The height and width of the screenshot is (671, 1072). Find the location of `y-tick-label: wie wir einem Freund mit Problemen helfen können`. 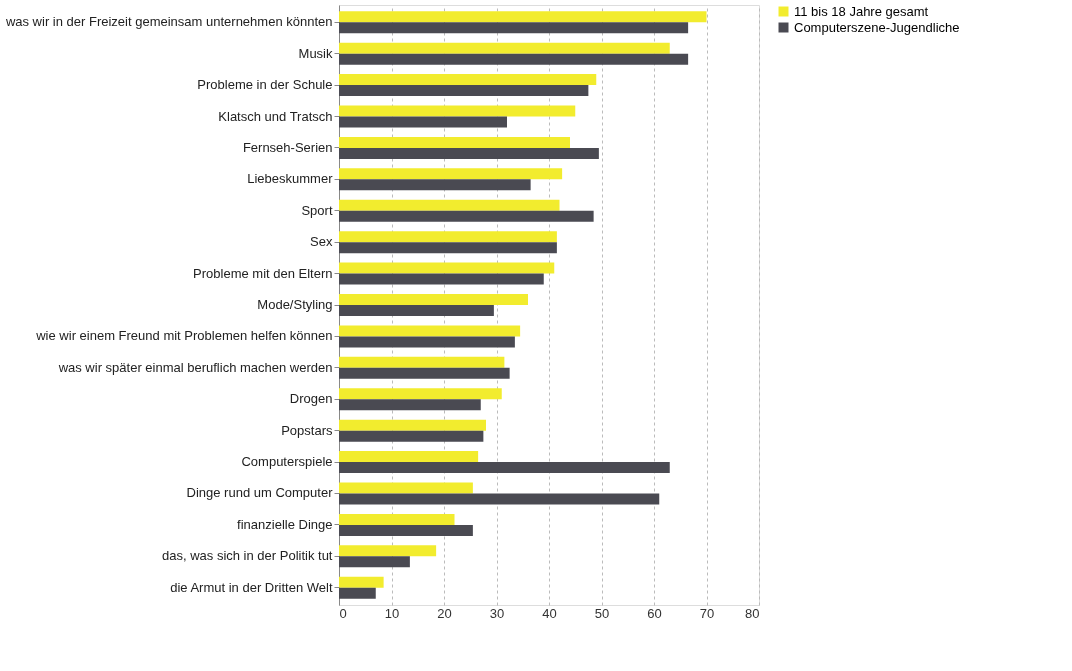

y-tick-label: wie wir einem Freund mit Problemen helfen können is located at coordinates (184, 336).